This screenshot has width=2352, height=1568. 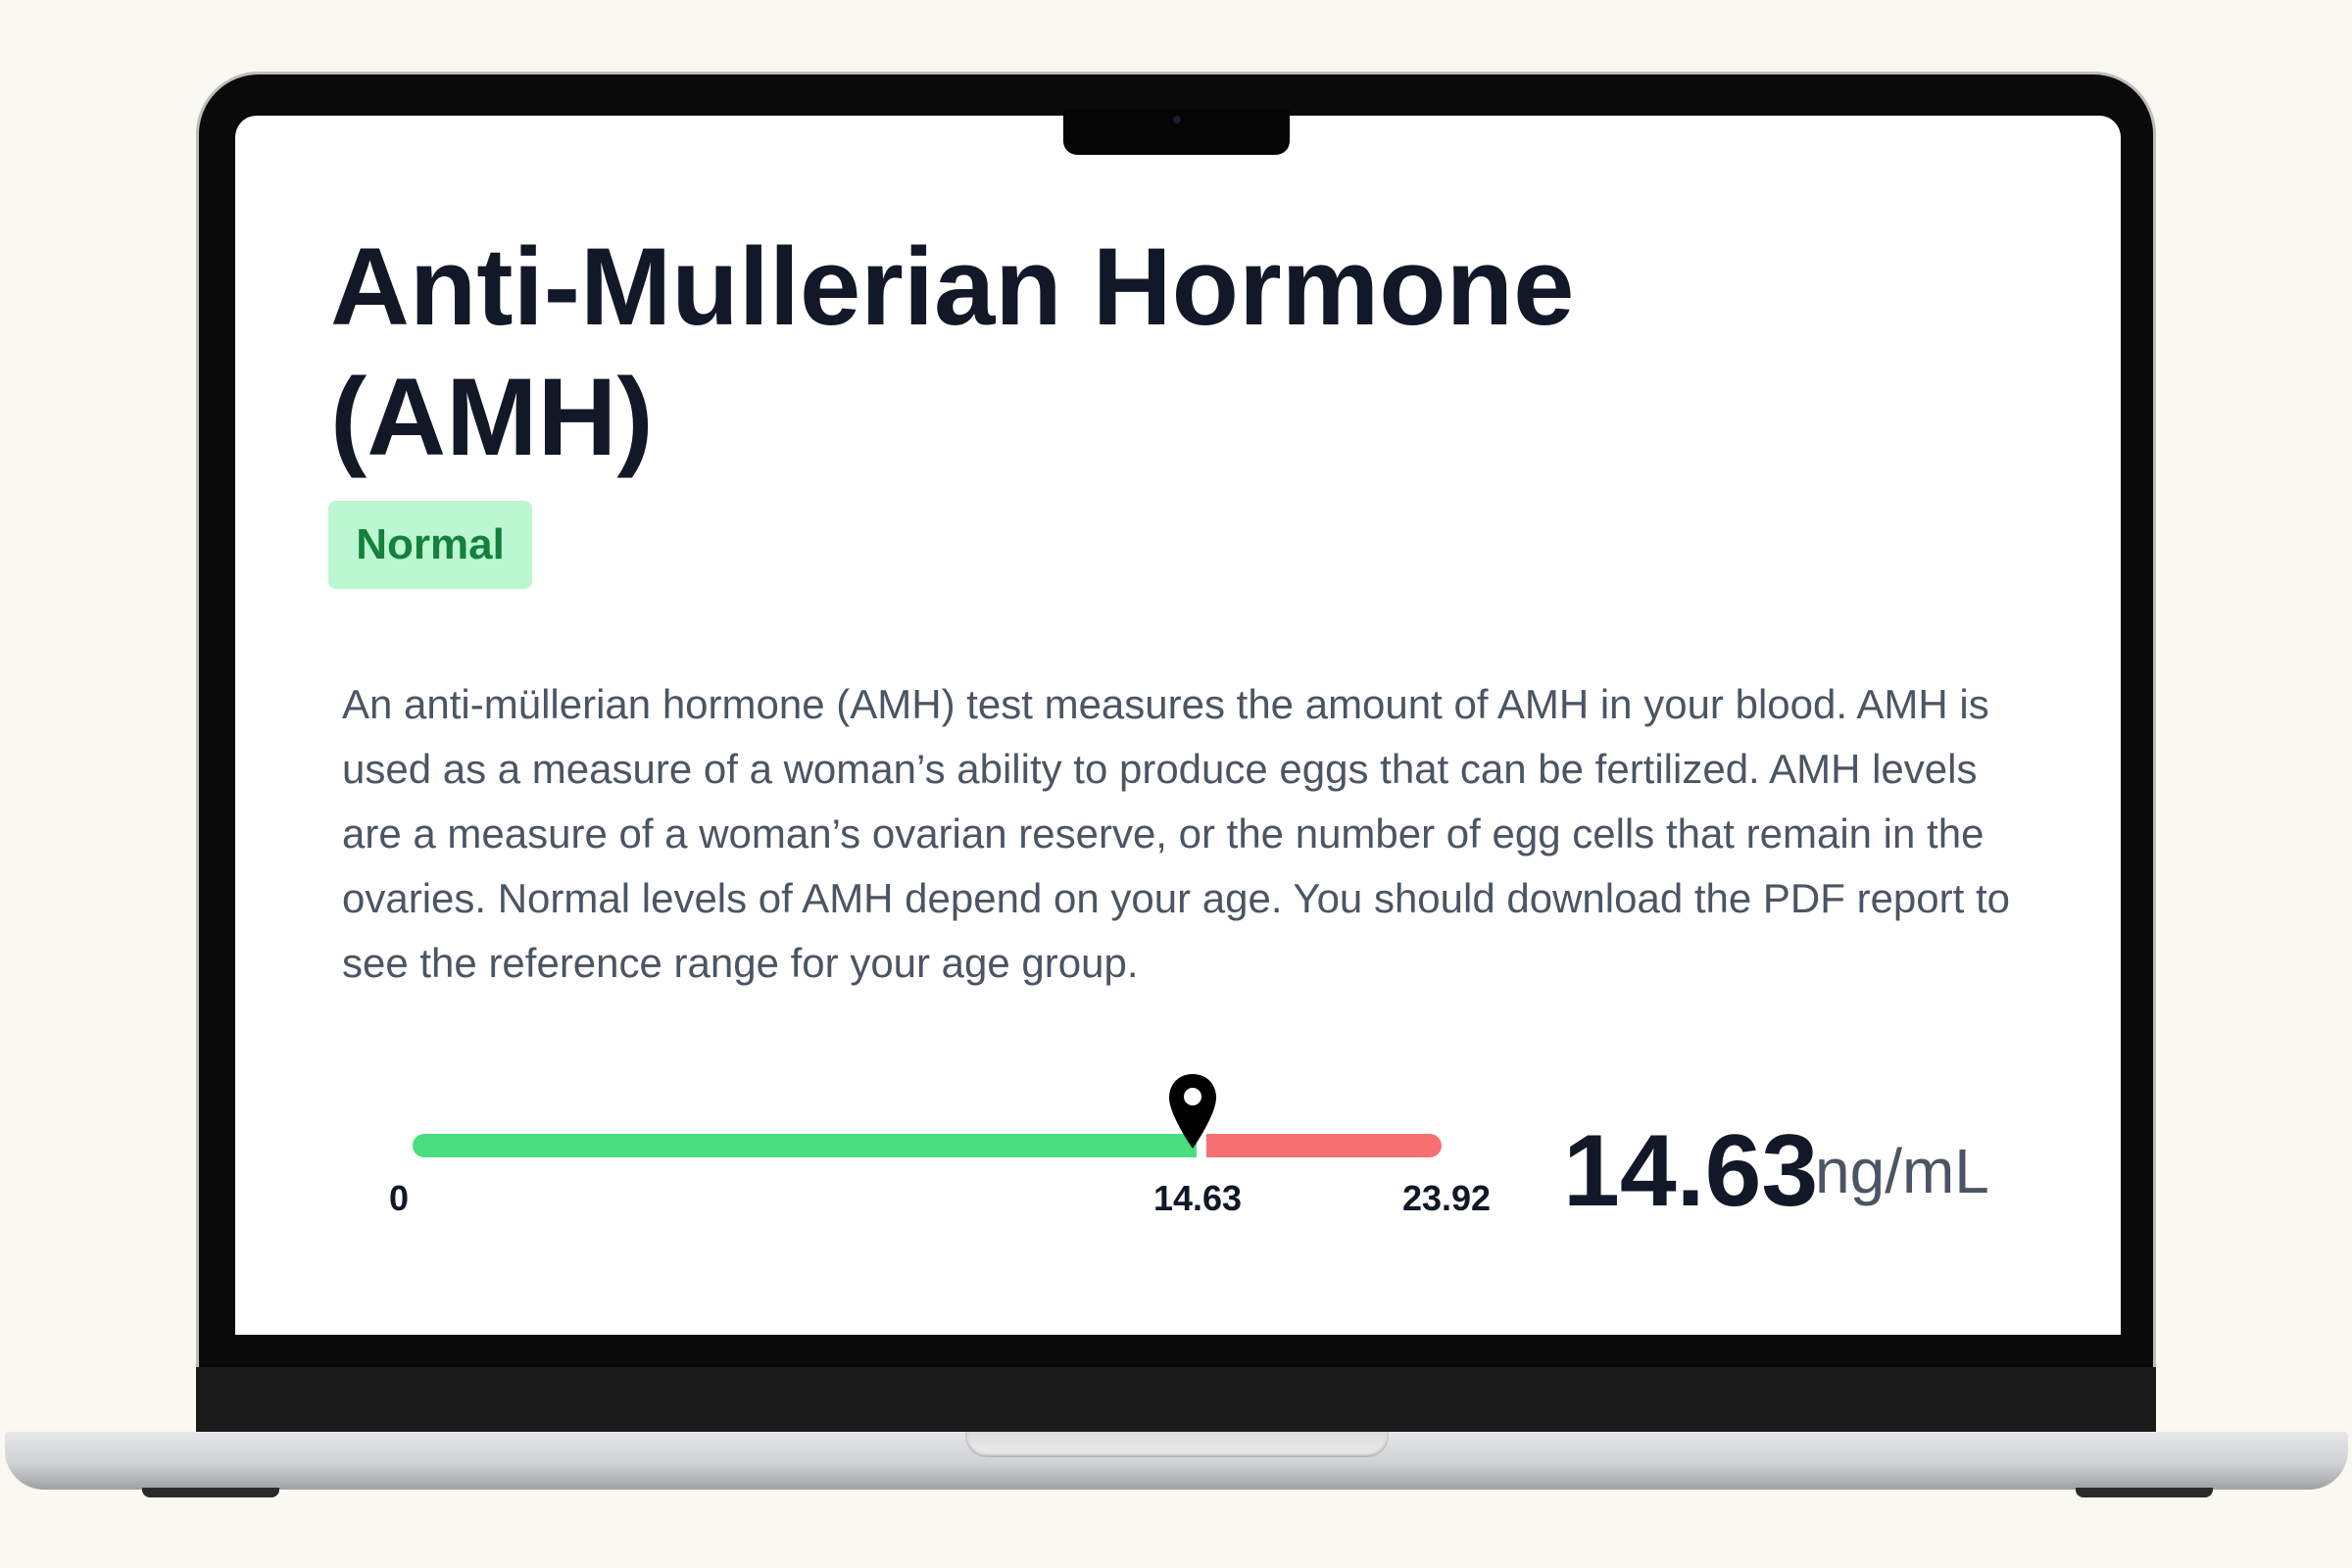 I want to click on status-badge: Normal, so click(x=430, y=545).